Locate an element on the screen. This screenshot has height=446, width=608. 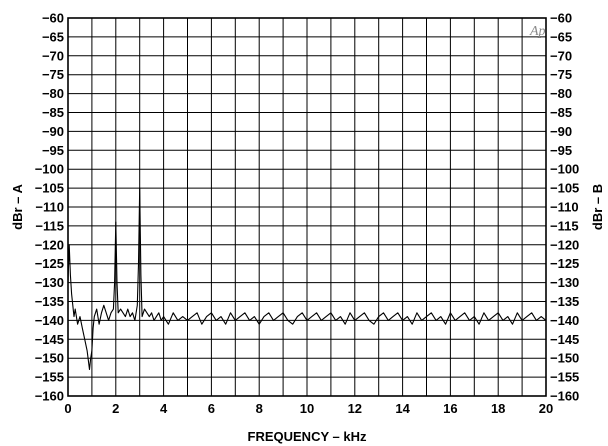
y-tick-label-right: −115 is located at coordinates (564, 225).